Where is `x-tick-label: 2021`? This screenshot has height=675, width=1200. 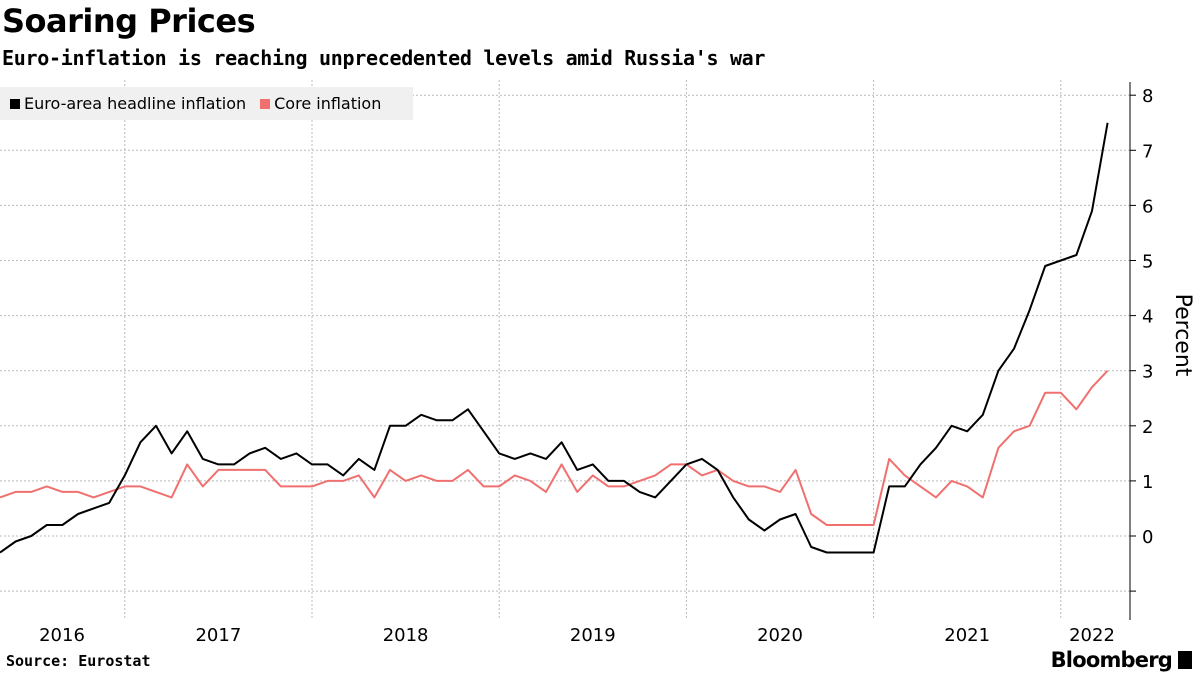
x-tick-label: 2021 is located at coordinates (967, 635).